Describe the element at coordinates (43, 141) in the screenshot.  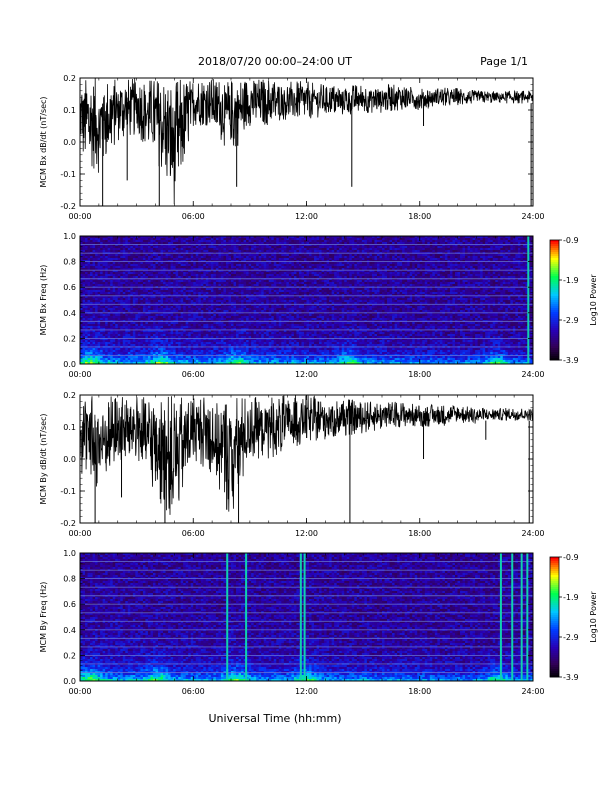
I see `bx-dbdt-ylabel: MCM Bx dB/dt (nT/sec)` at that location.